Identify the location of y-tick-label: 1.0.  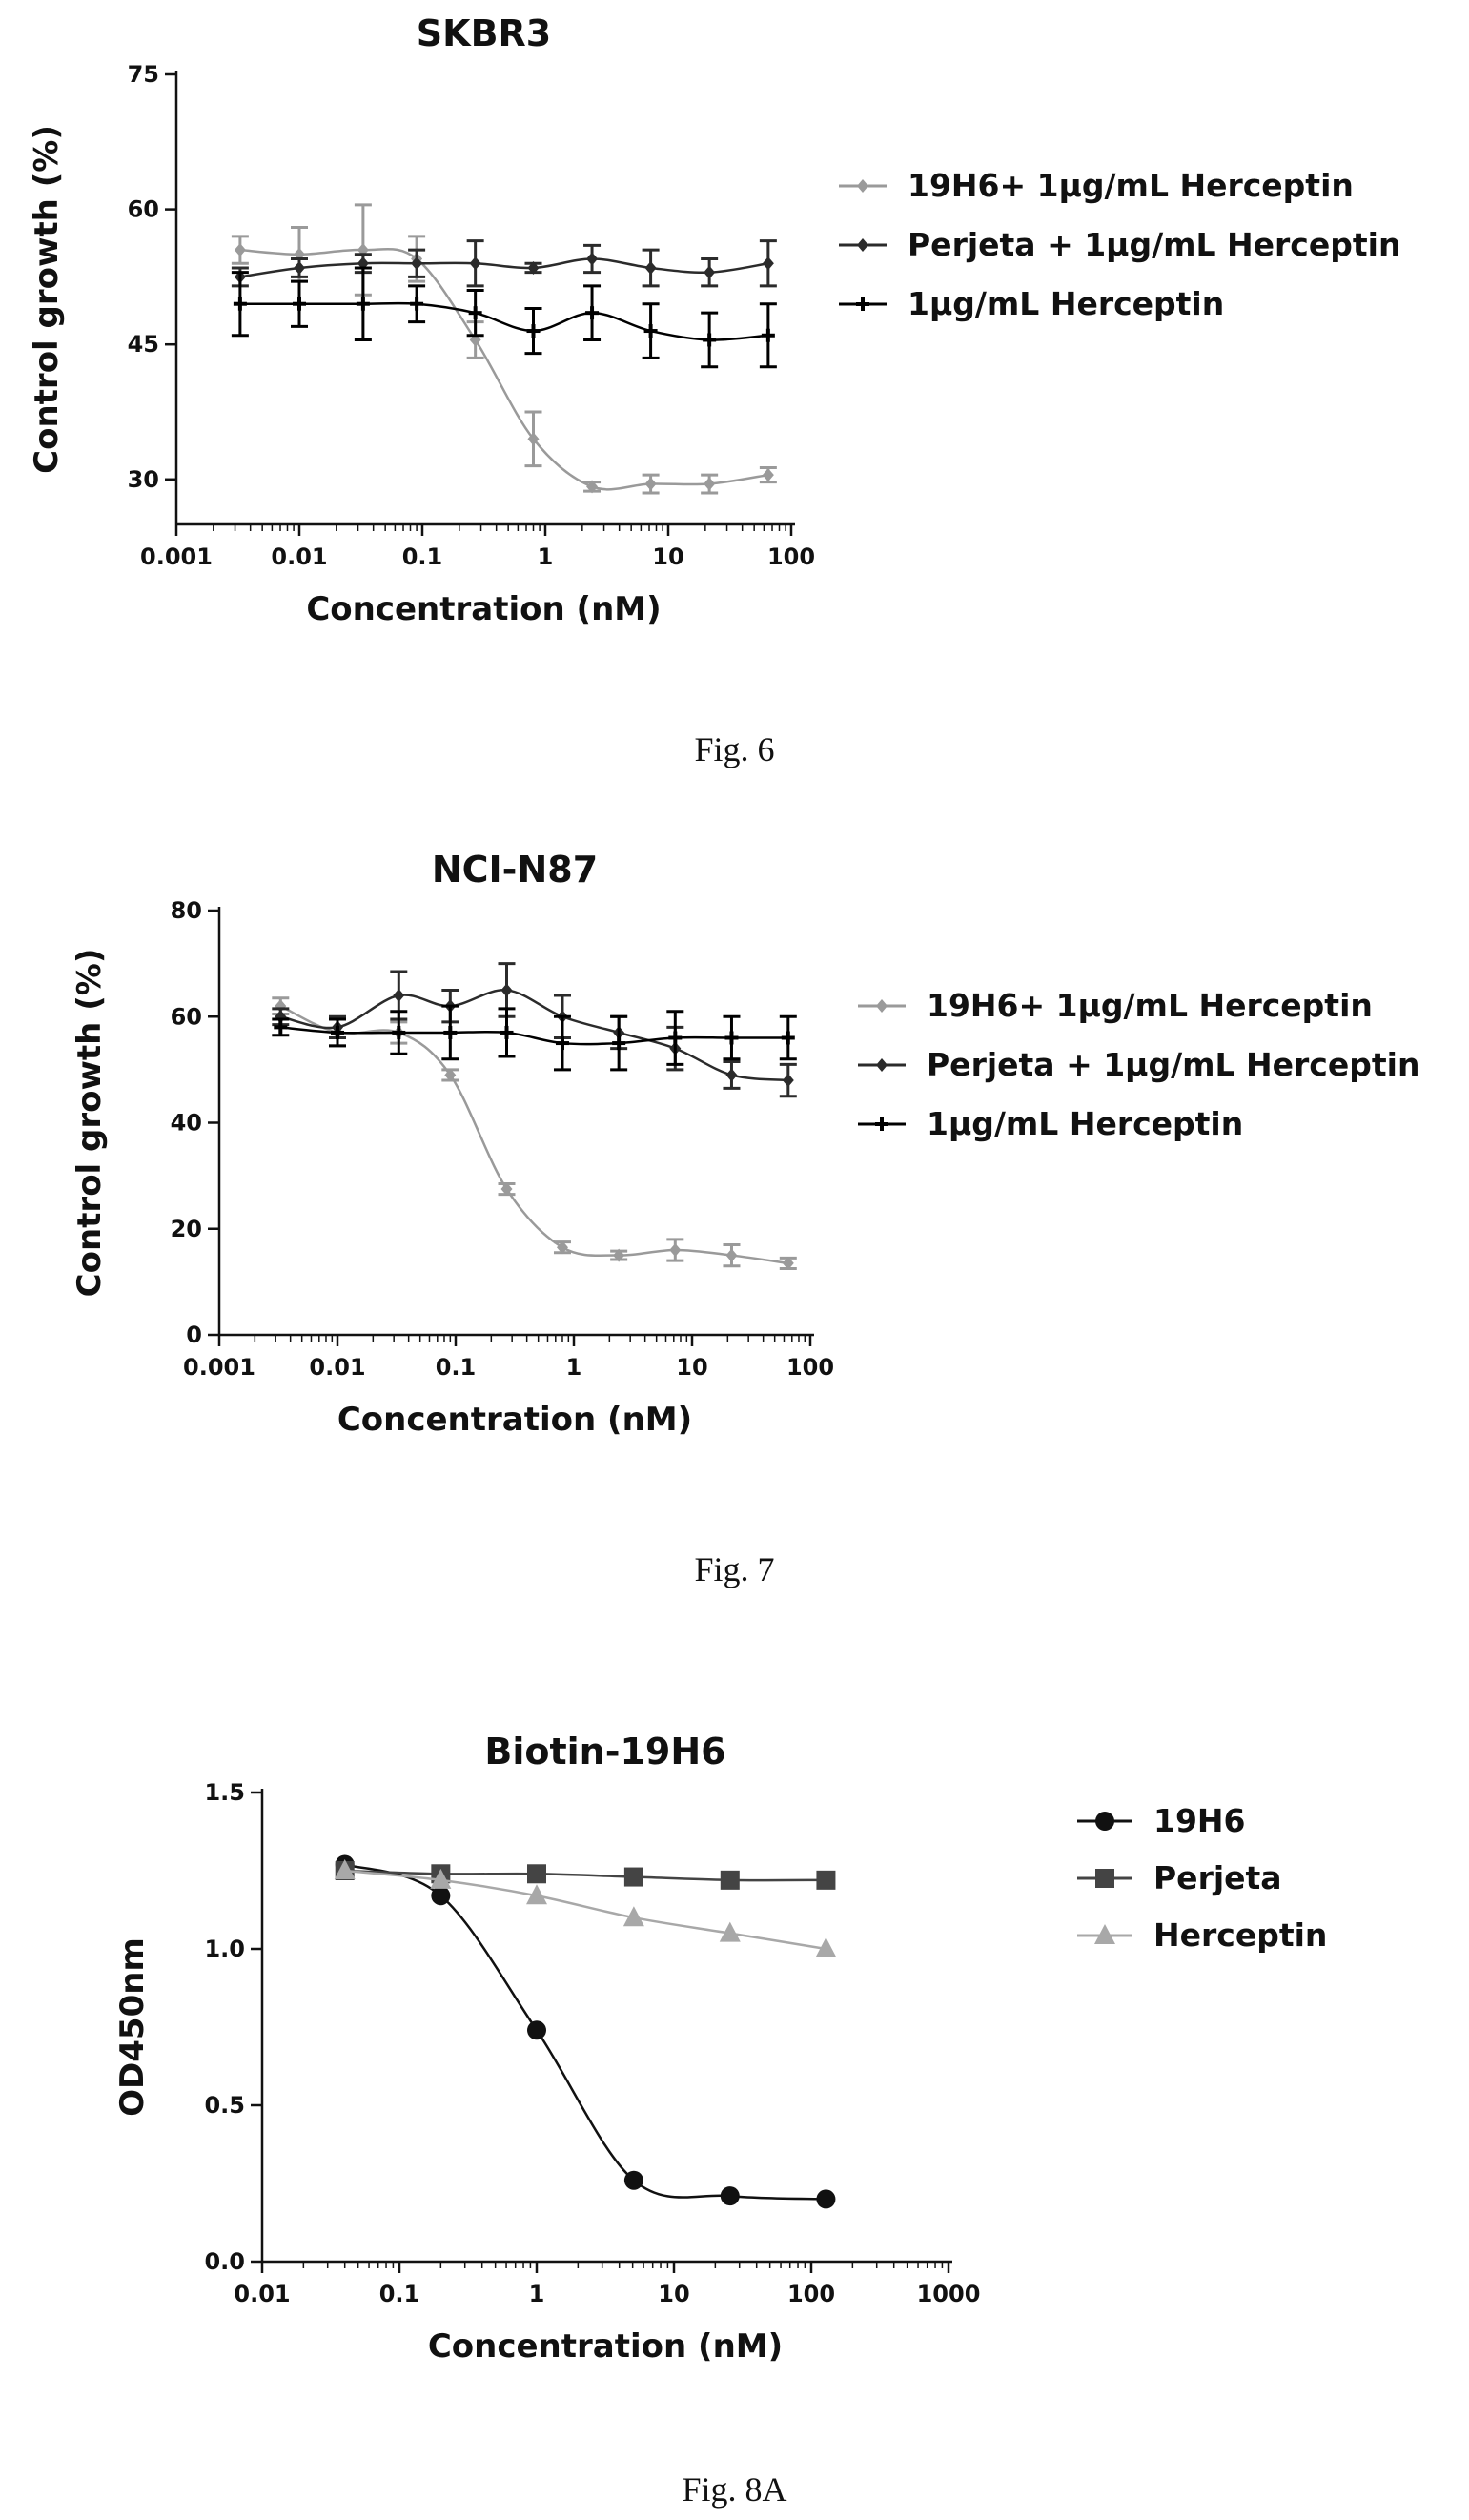
(224, 1949).